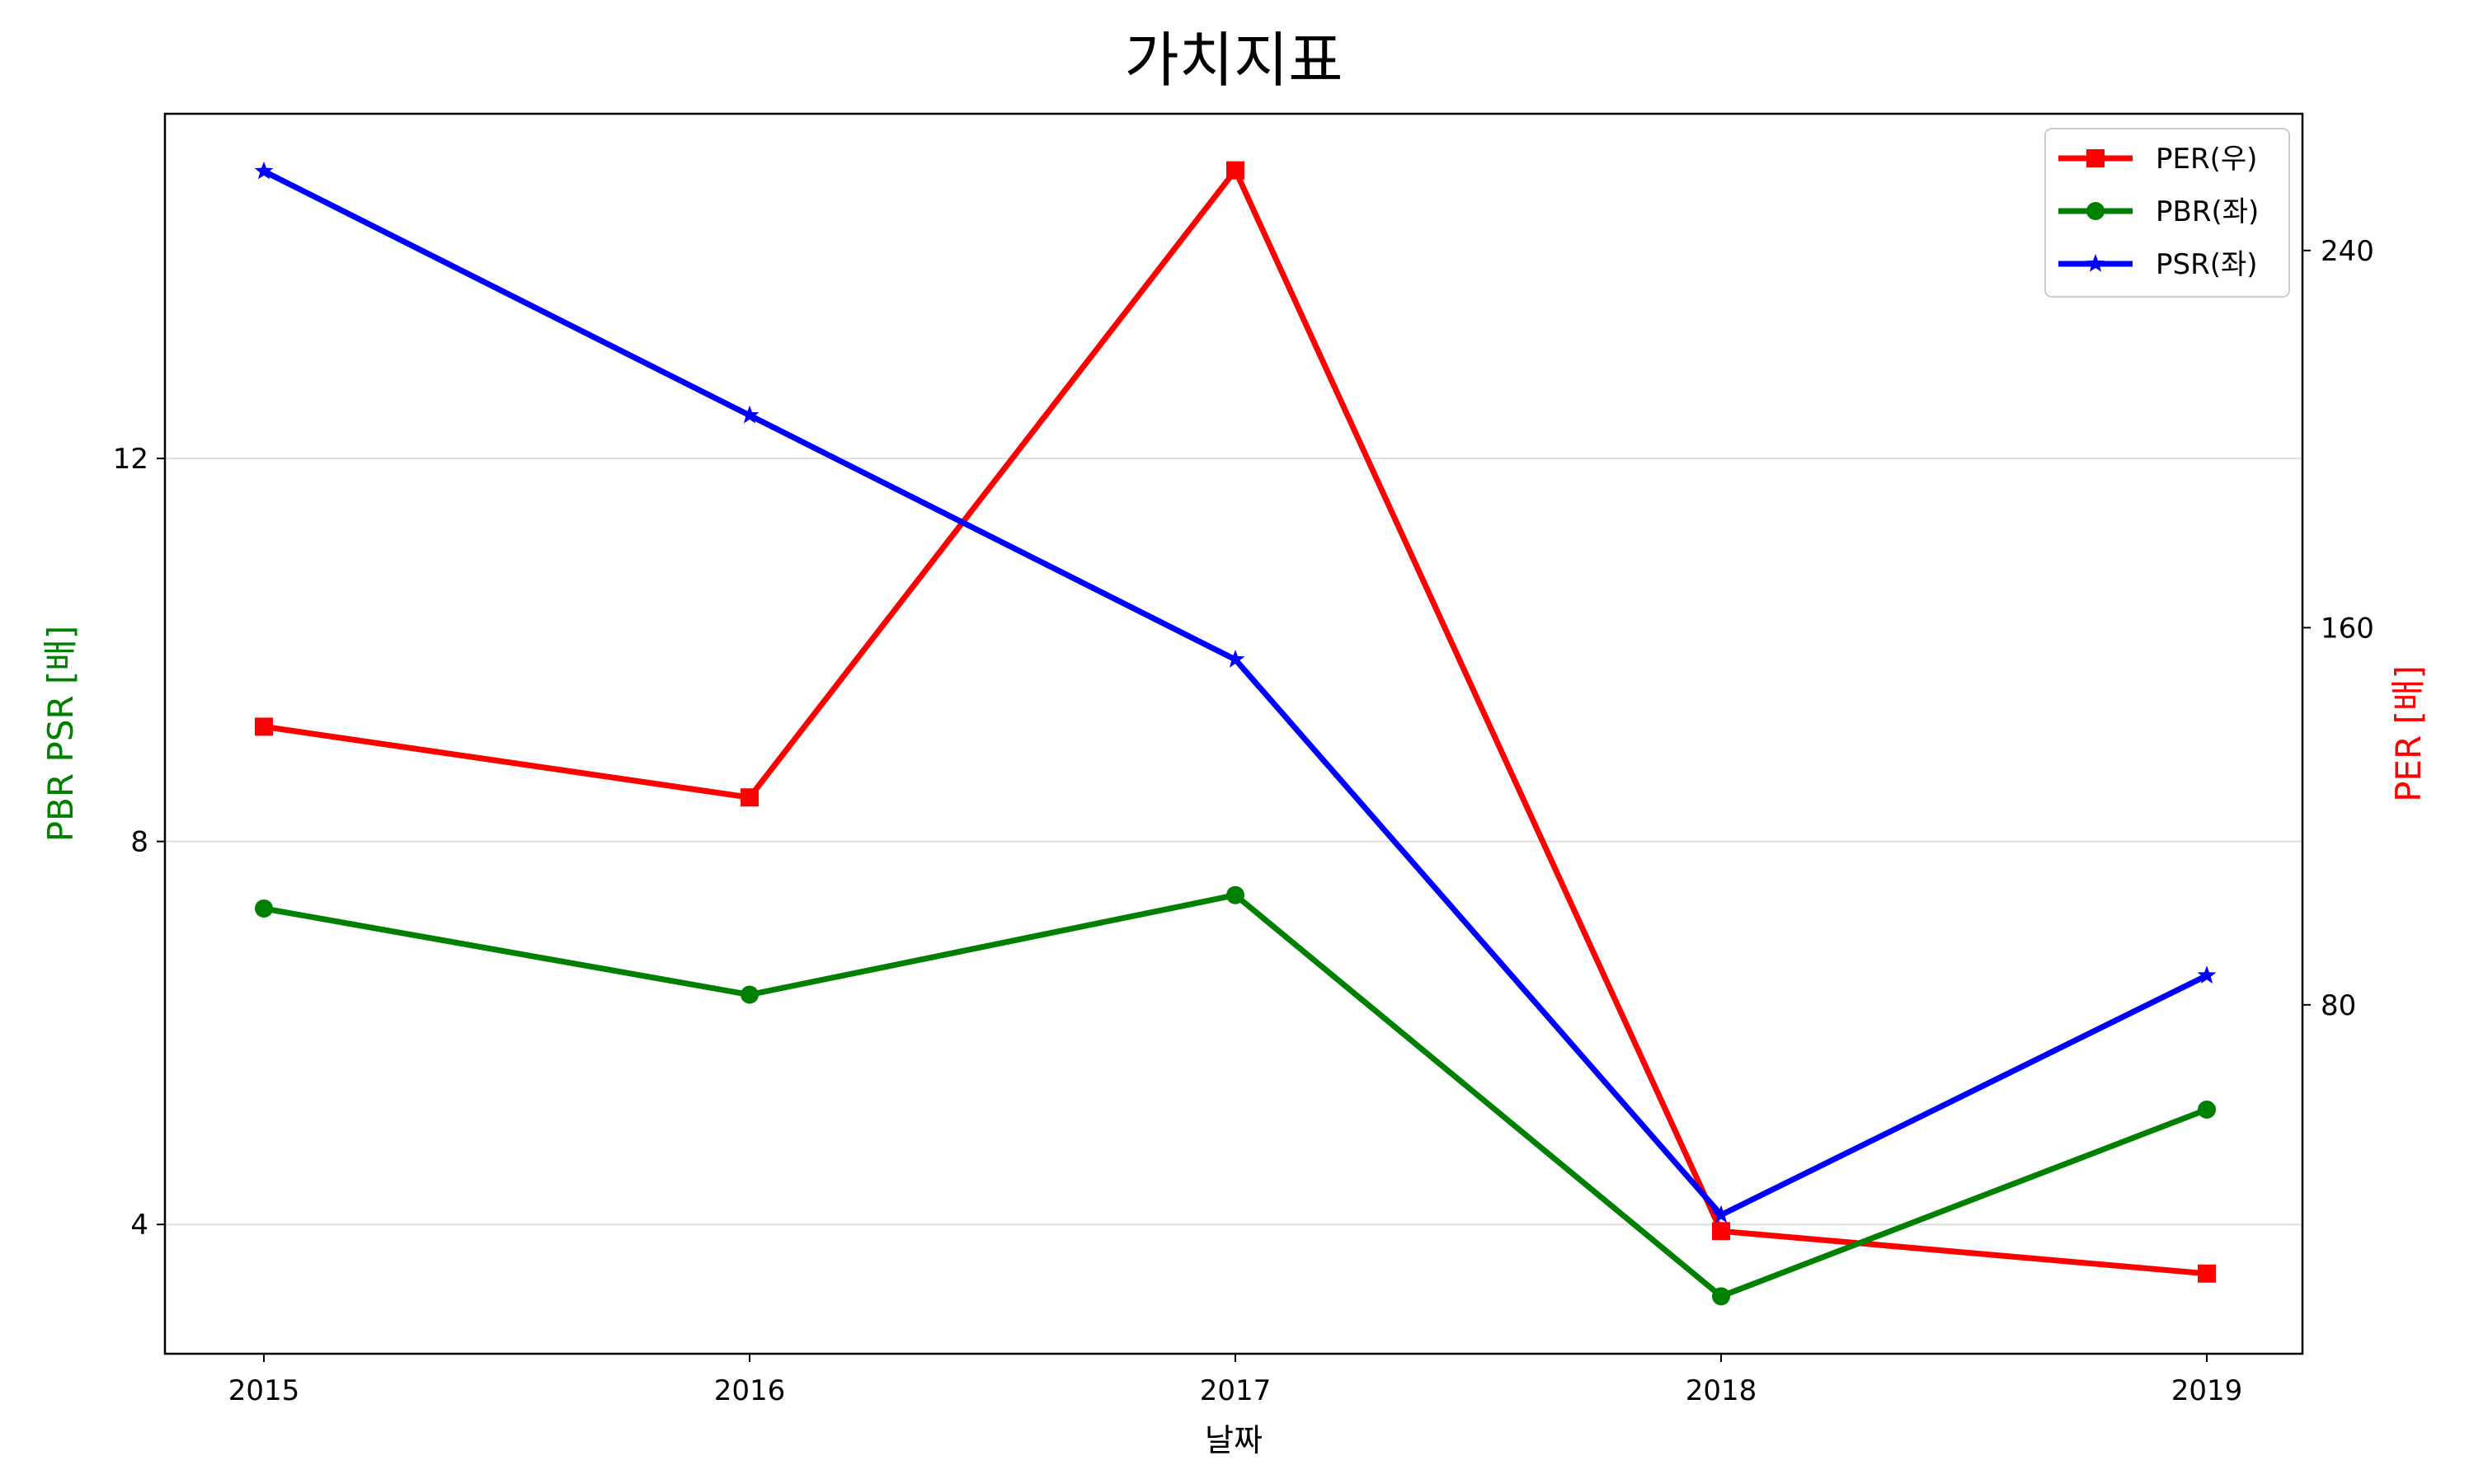 The image size is (2474, 1484). I want to click on x-tick-label: 2018, so click(1721, 1390).